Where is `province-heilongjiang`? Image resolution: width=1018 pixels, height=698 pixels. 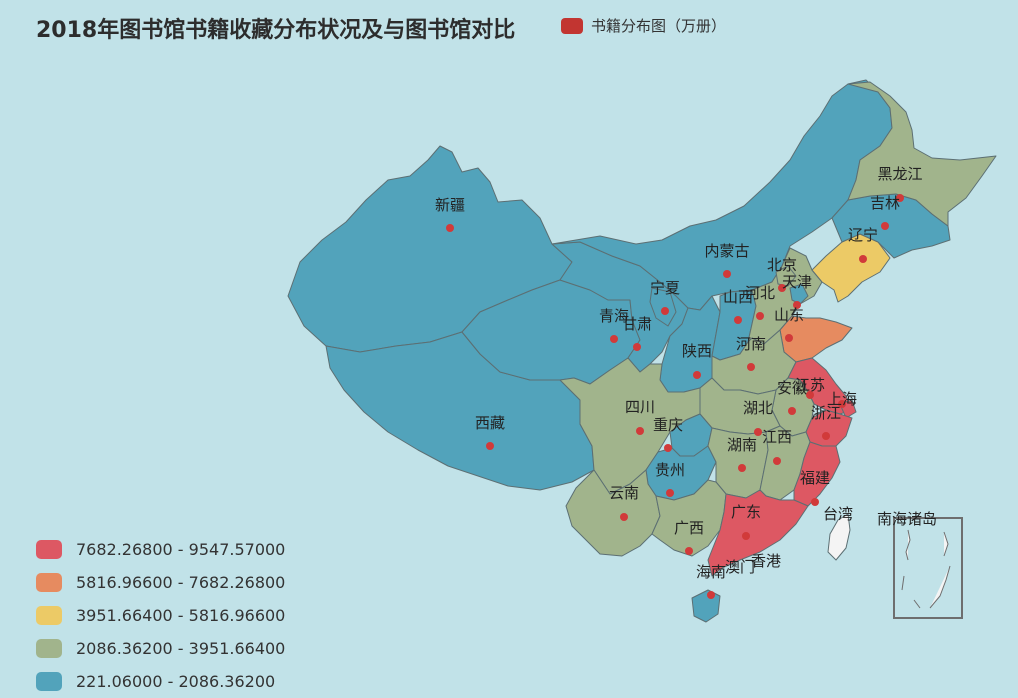
province-heilongjiang is located at coordinates (922, 154).